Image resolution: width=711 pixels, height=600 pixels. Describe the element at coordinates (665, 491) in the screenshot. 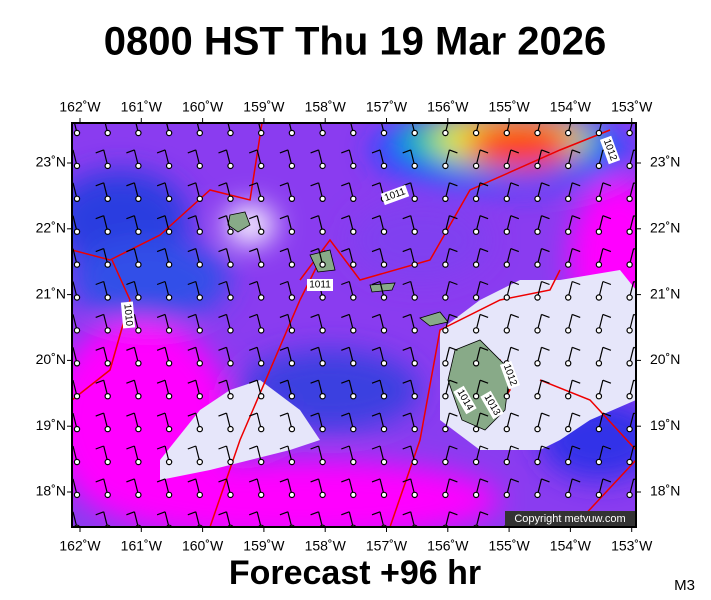

I see `lat-label: 18˚N` at that location.